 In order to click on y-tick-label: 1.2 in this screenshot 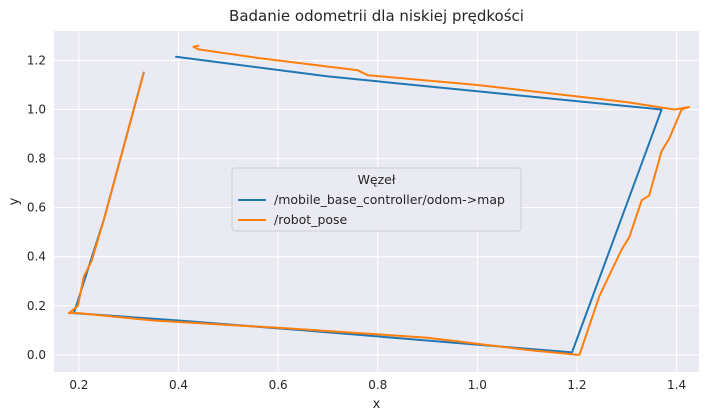, I will do `click(36, 60)`.